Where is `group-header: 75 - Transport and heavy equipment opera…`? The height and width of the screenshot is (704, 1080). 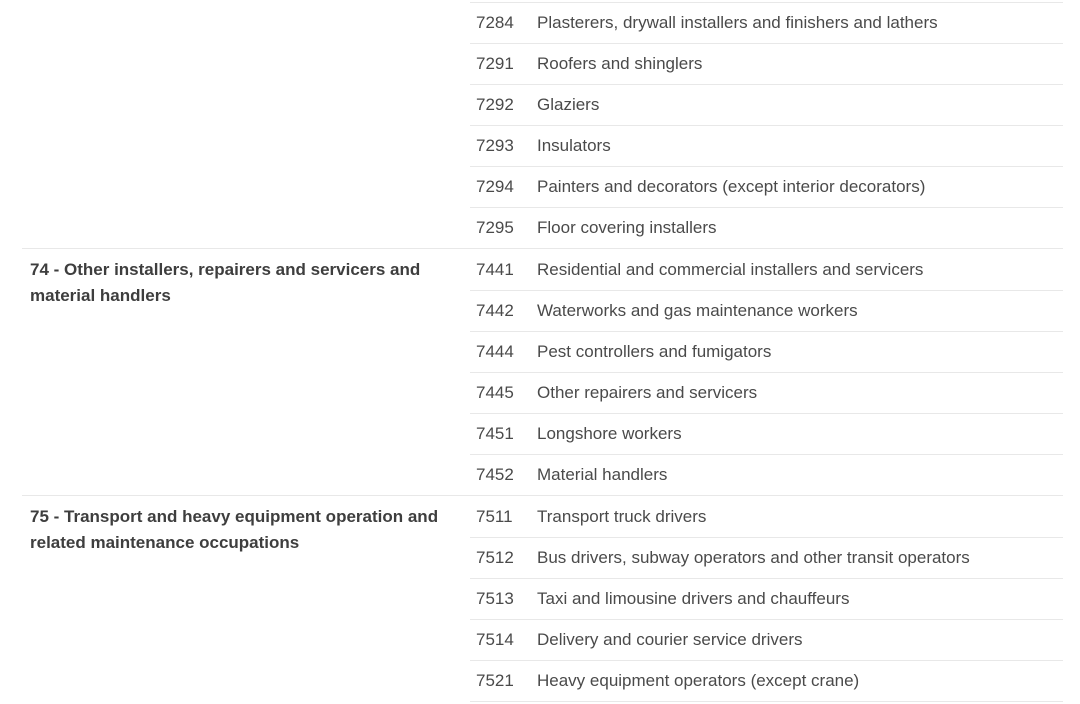 group-header: 75 - Transport and heavy equipment opera… is located at coordinates (234, 529).